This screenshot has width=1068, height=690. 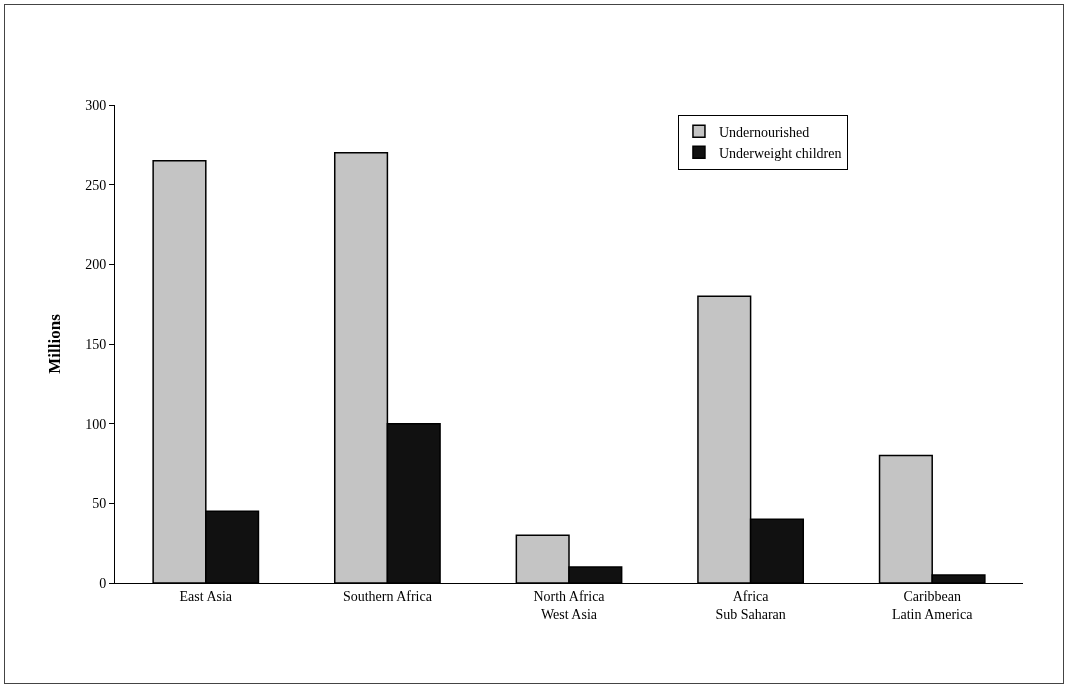 I want to click on y-tick-label: 50, so click(x=99, y=504).